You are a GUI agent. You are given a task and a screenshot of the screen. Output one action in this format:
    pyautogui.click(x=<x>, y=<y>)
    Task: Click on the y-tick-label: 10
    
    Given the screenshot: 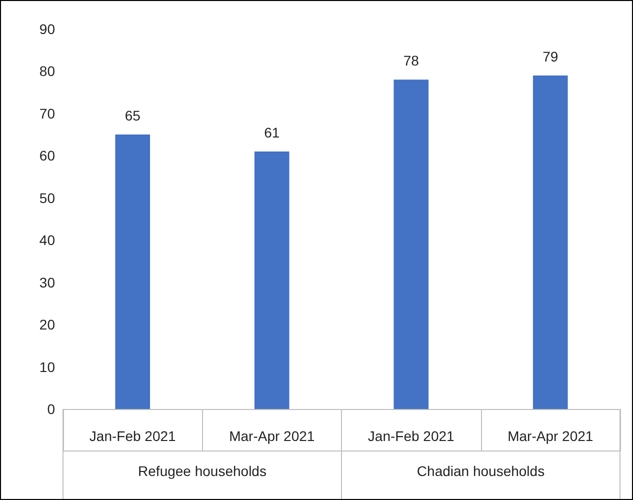 What is the action you would take?
    pyautogui.click(x=47, y=366)
    